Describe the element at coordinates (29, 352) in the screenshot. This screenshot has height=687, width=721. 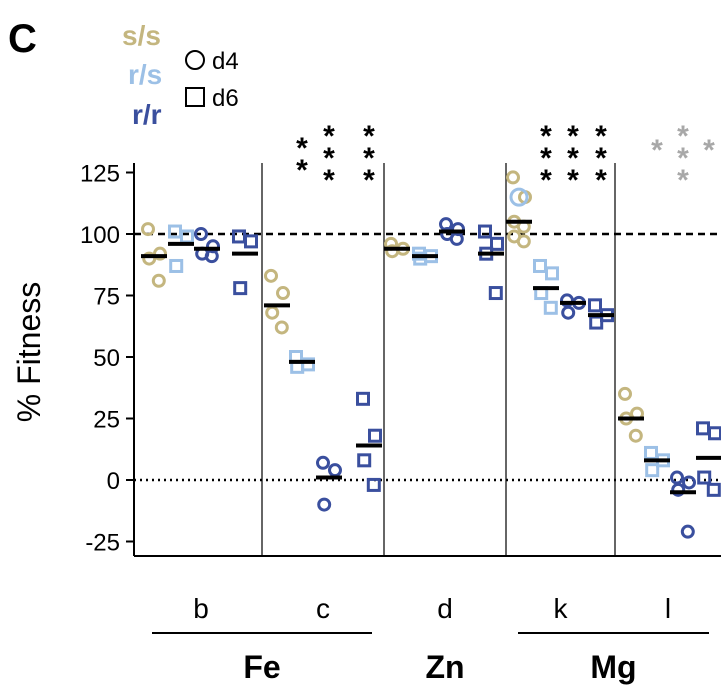
I see `y-axis-label: % Fitness` at that location.